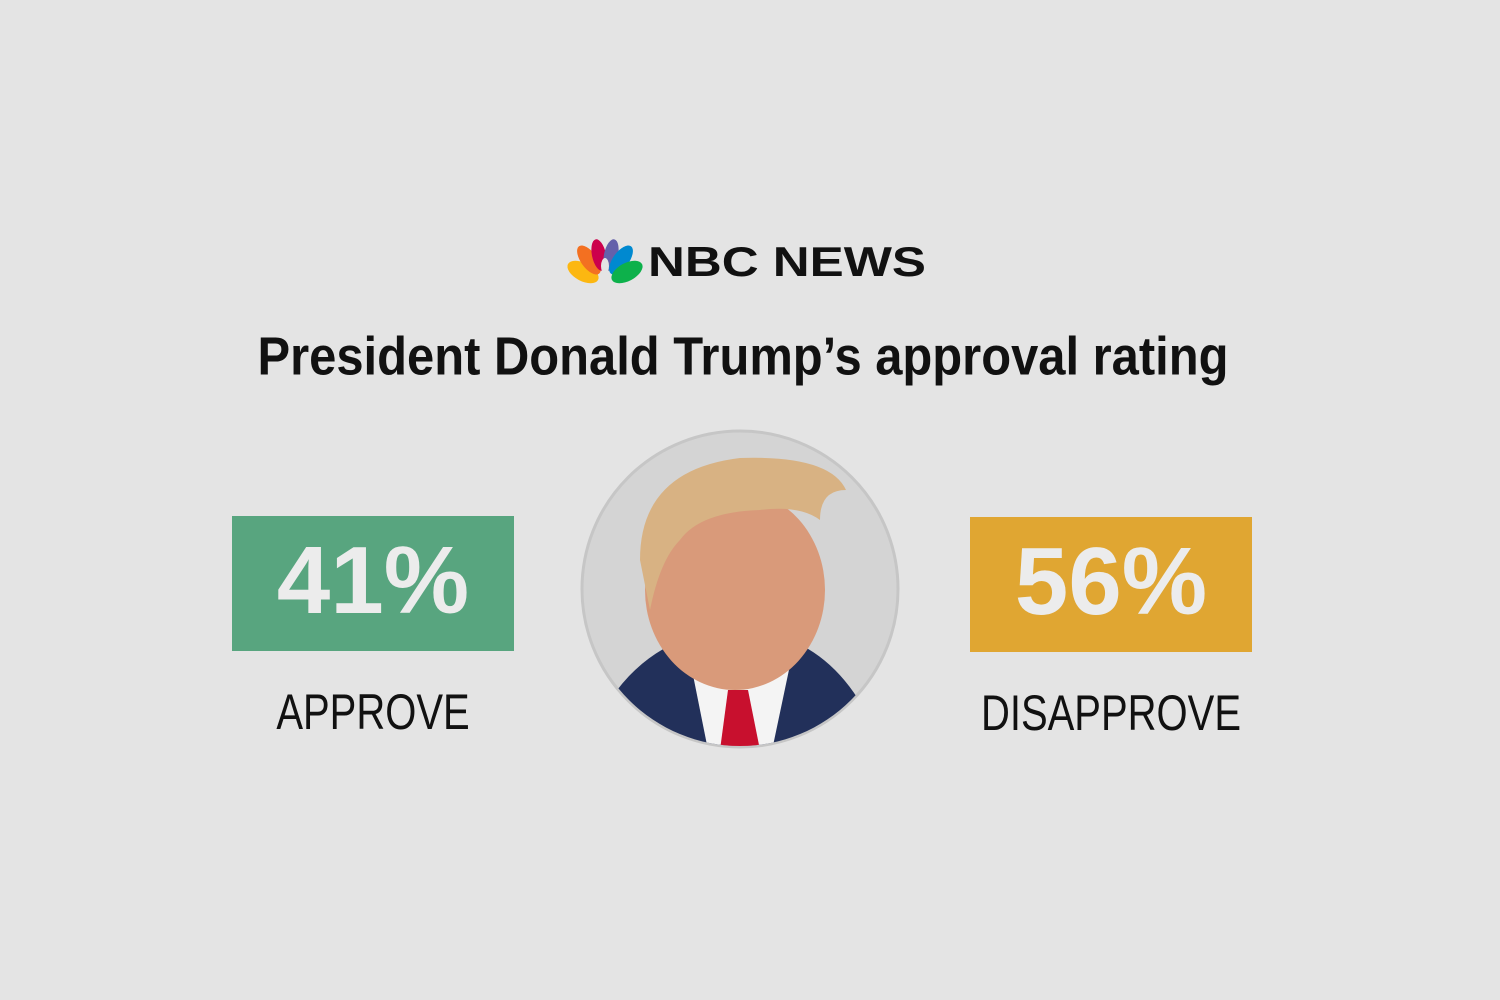 The width and height of the screenshot is (1500, 1000). What do you see at coordinates (372, 712) in the screenshot?
I see `stat-label: APPROVE` at bounding box center [372, 712].